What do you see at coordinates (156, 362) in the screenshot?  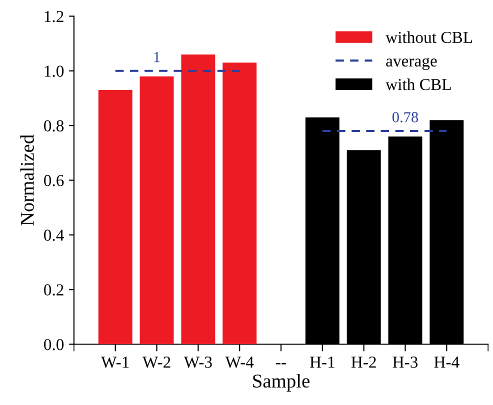 I see `x-tick-label: W-2` at bounding box center [156, 362].